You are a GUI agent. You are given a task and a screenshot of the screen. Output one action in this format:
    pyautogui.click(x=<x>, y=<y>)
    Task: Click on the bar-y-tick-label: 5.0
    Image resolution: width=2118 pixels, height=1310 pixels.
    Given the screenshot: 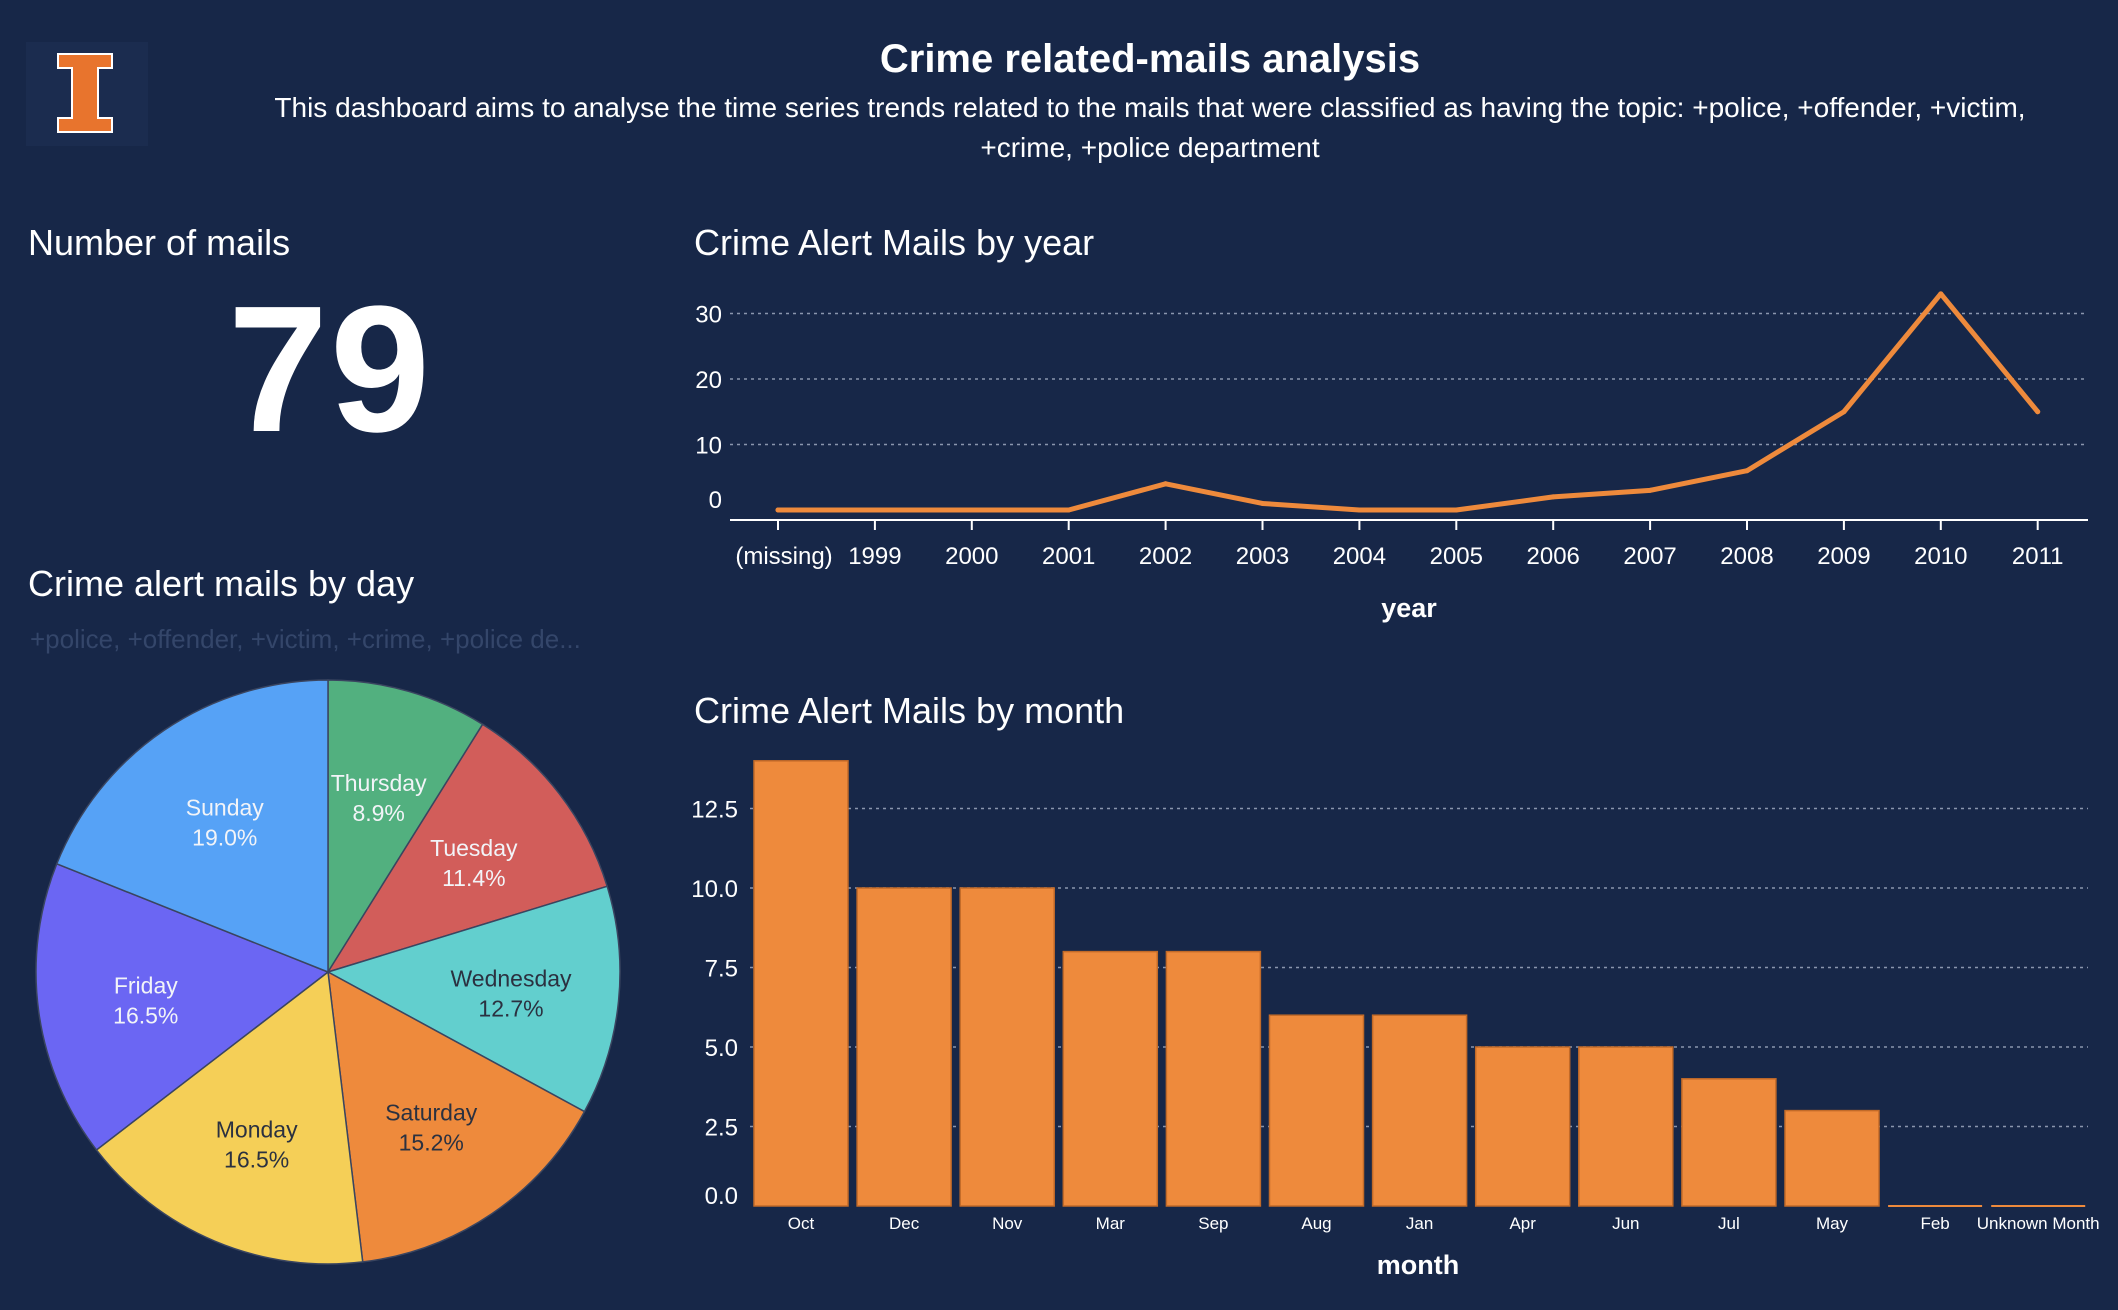 What is the action you would take?
    pyautogui.click(x=721, y=1048)
    